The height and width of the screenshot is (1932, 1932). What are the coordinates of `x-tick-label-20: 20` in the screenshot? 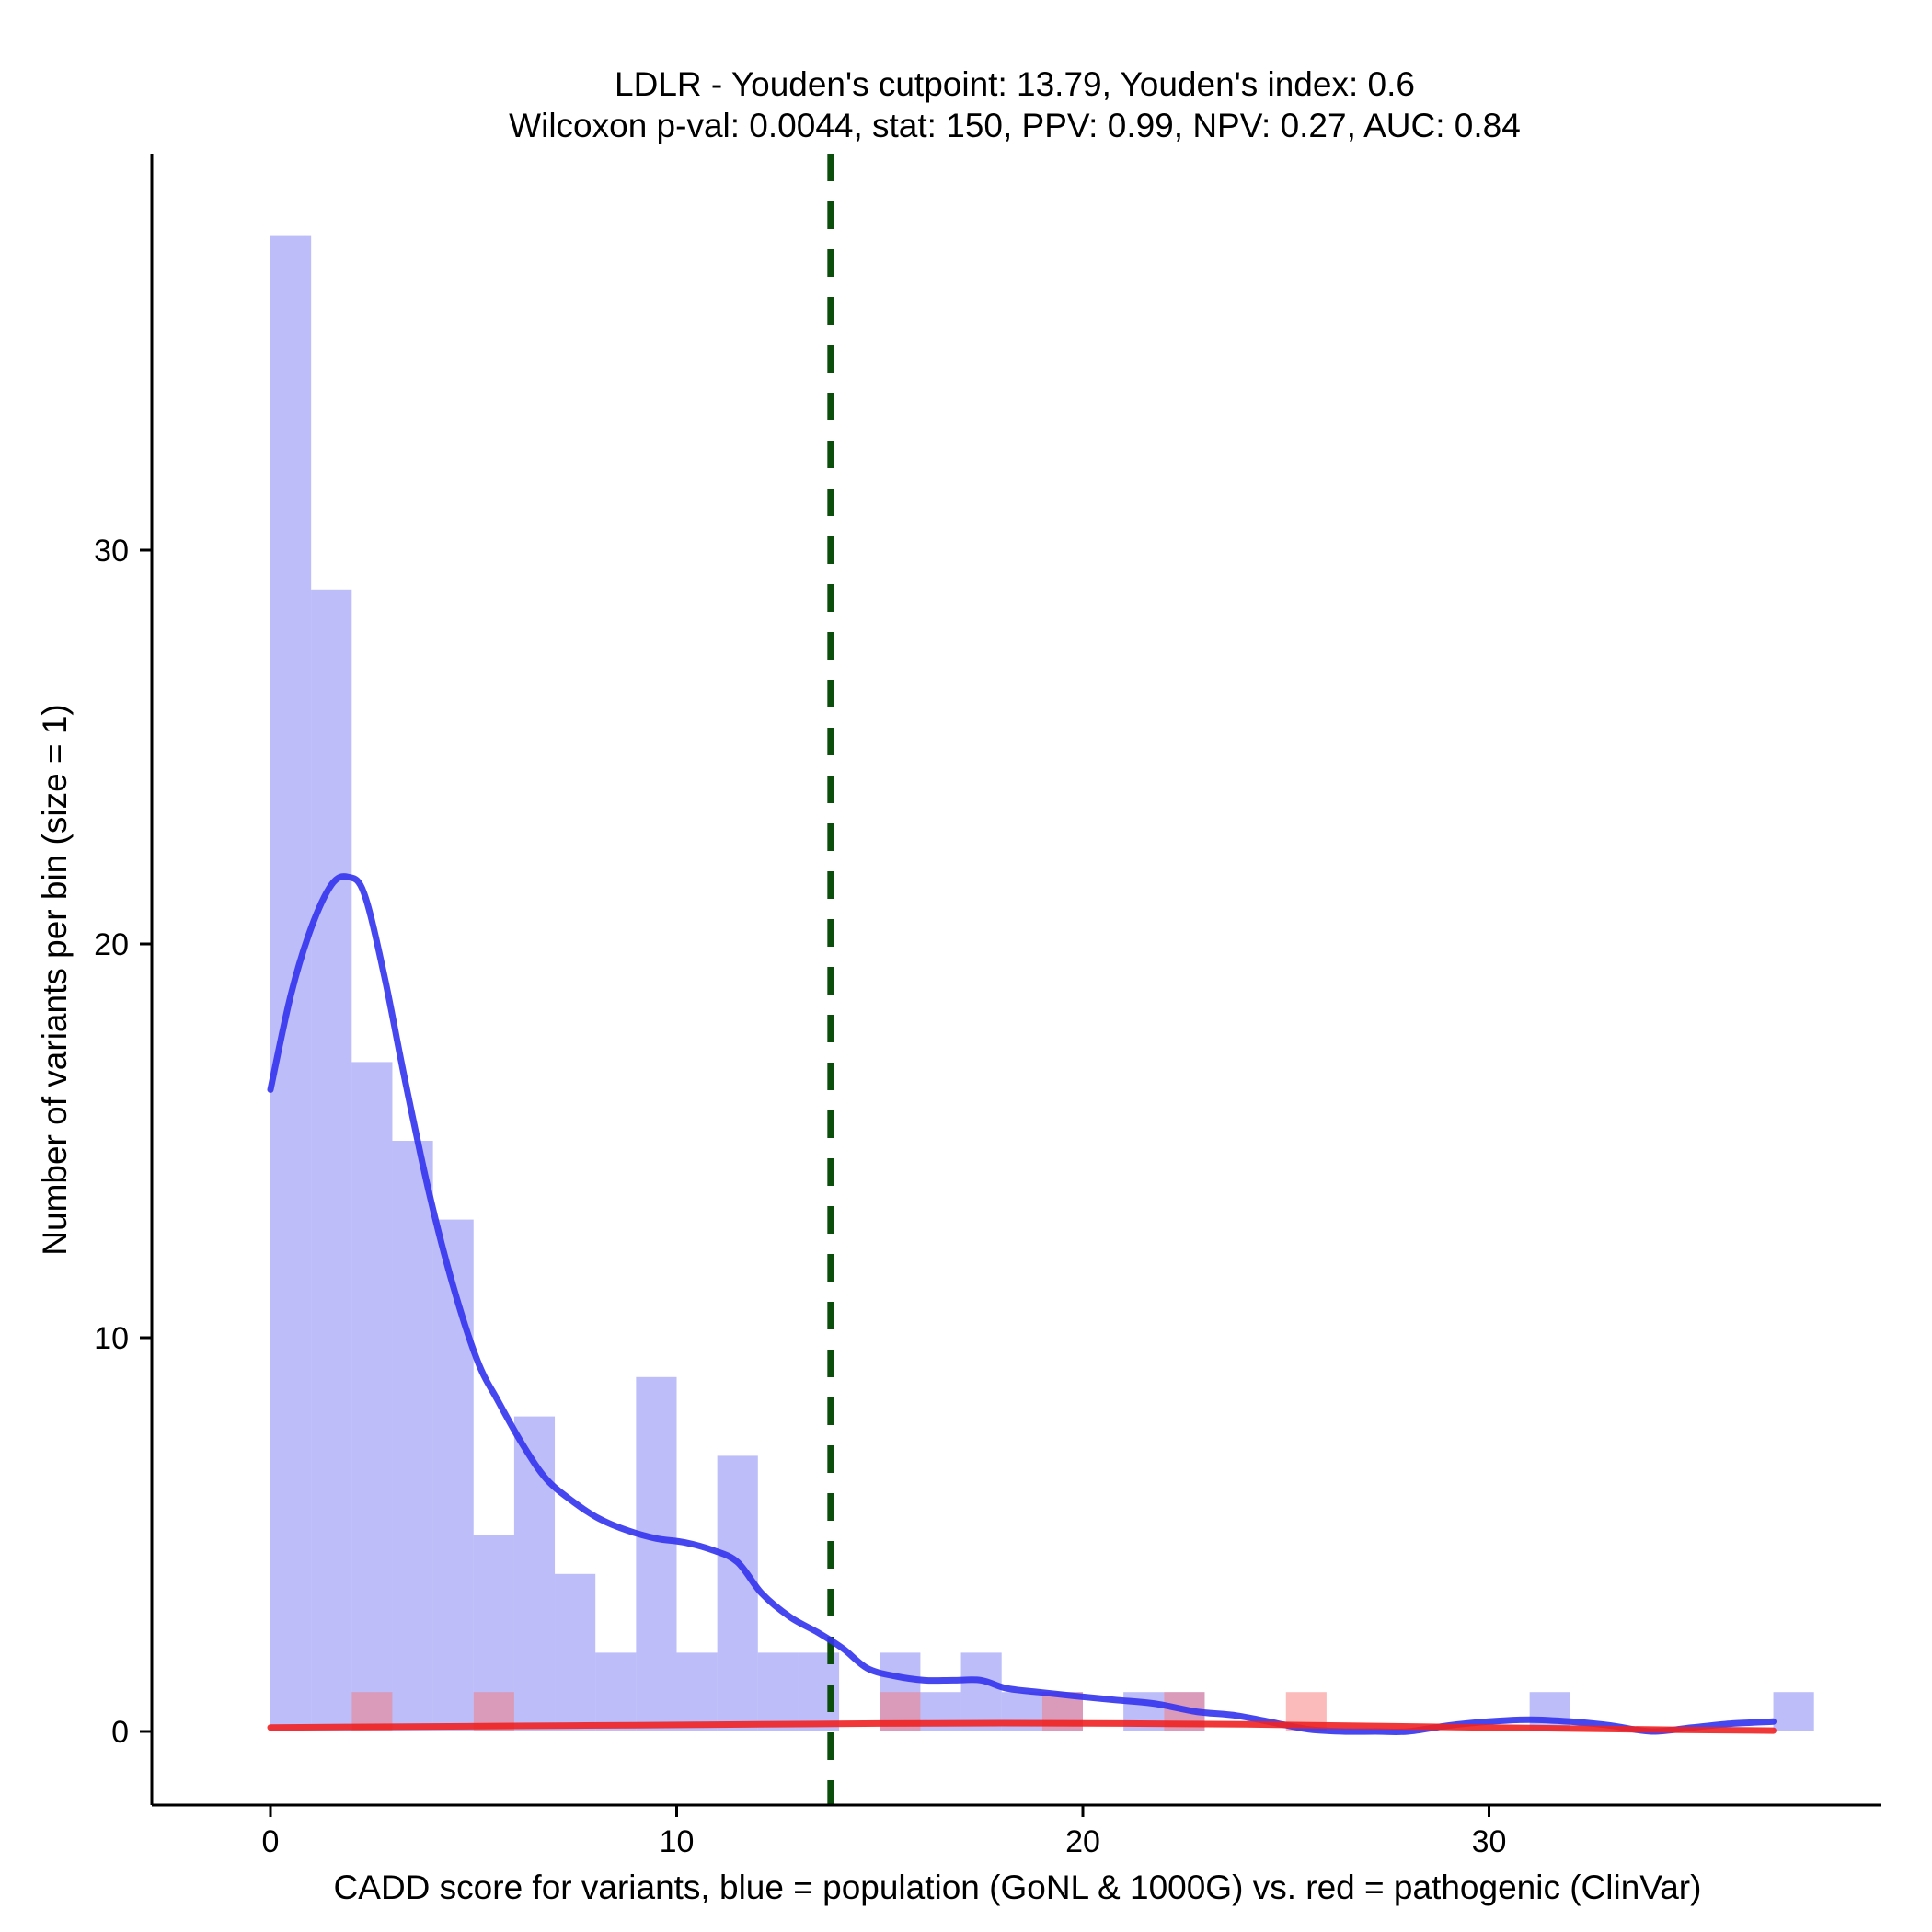 It's located at (1082, 1841).